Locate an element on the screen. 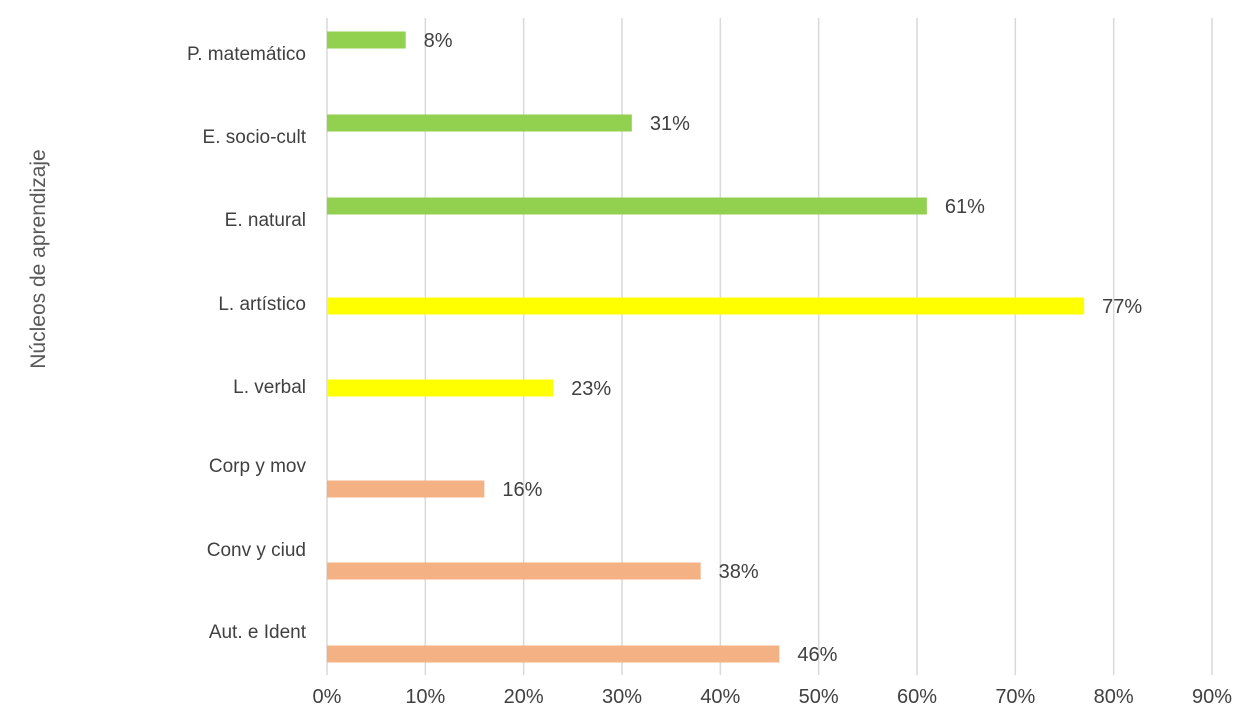 The width and height of the screenshot is (1243, 715). data-label: 16% is located at coordinates (522, 490).